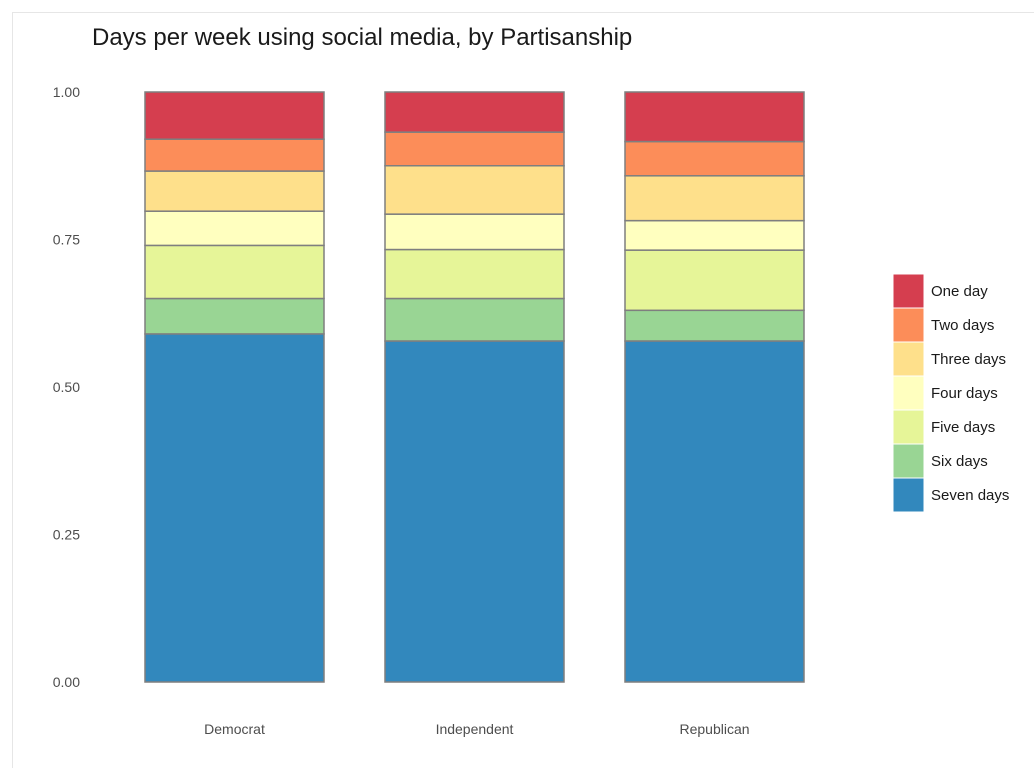 The image size is (1034, 768). What do you see at coordinates (964, 393) in the screenshot?
I see `legend-label: Four days` at bounding box center [964, 393].